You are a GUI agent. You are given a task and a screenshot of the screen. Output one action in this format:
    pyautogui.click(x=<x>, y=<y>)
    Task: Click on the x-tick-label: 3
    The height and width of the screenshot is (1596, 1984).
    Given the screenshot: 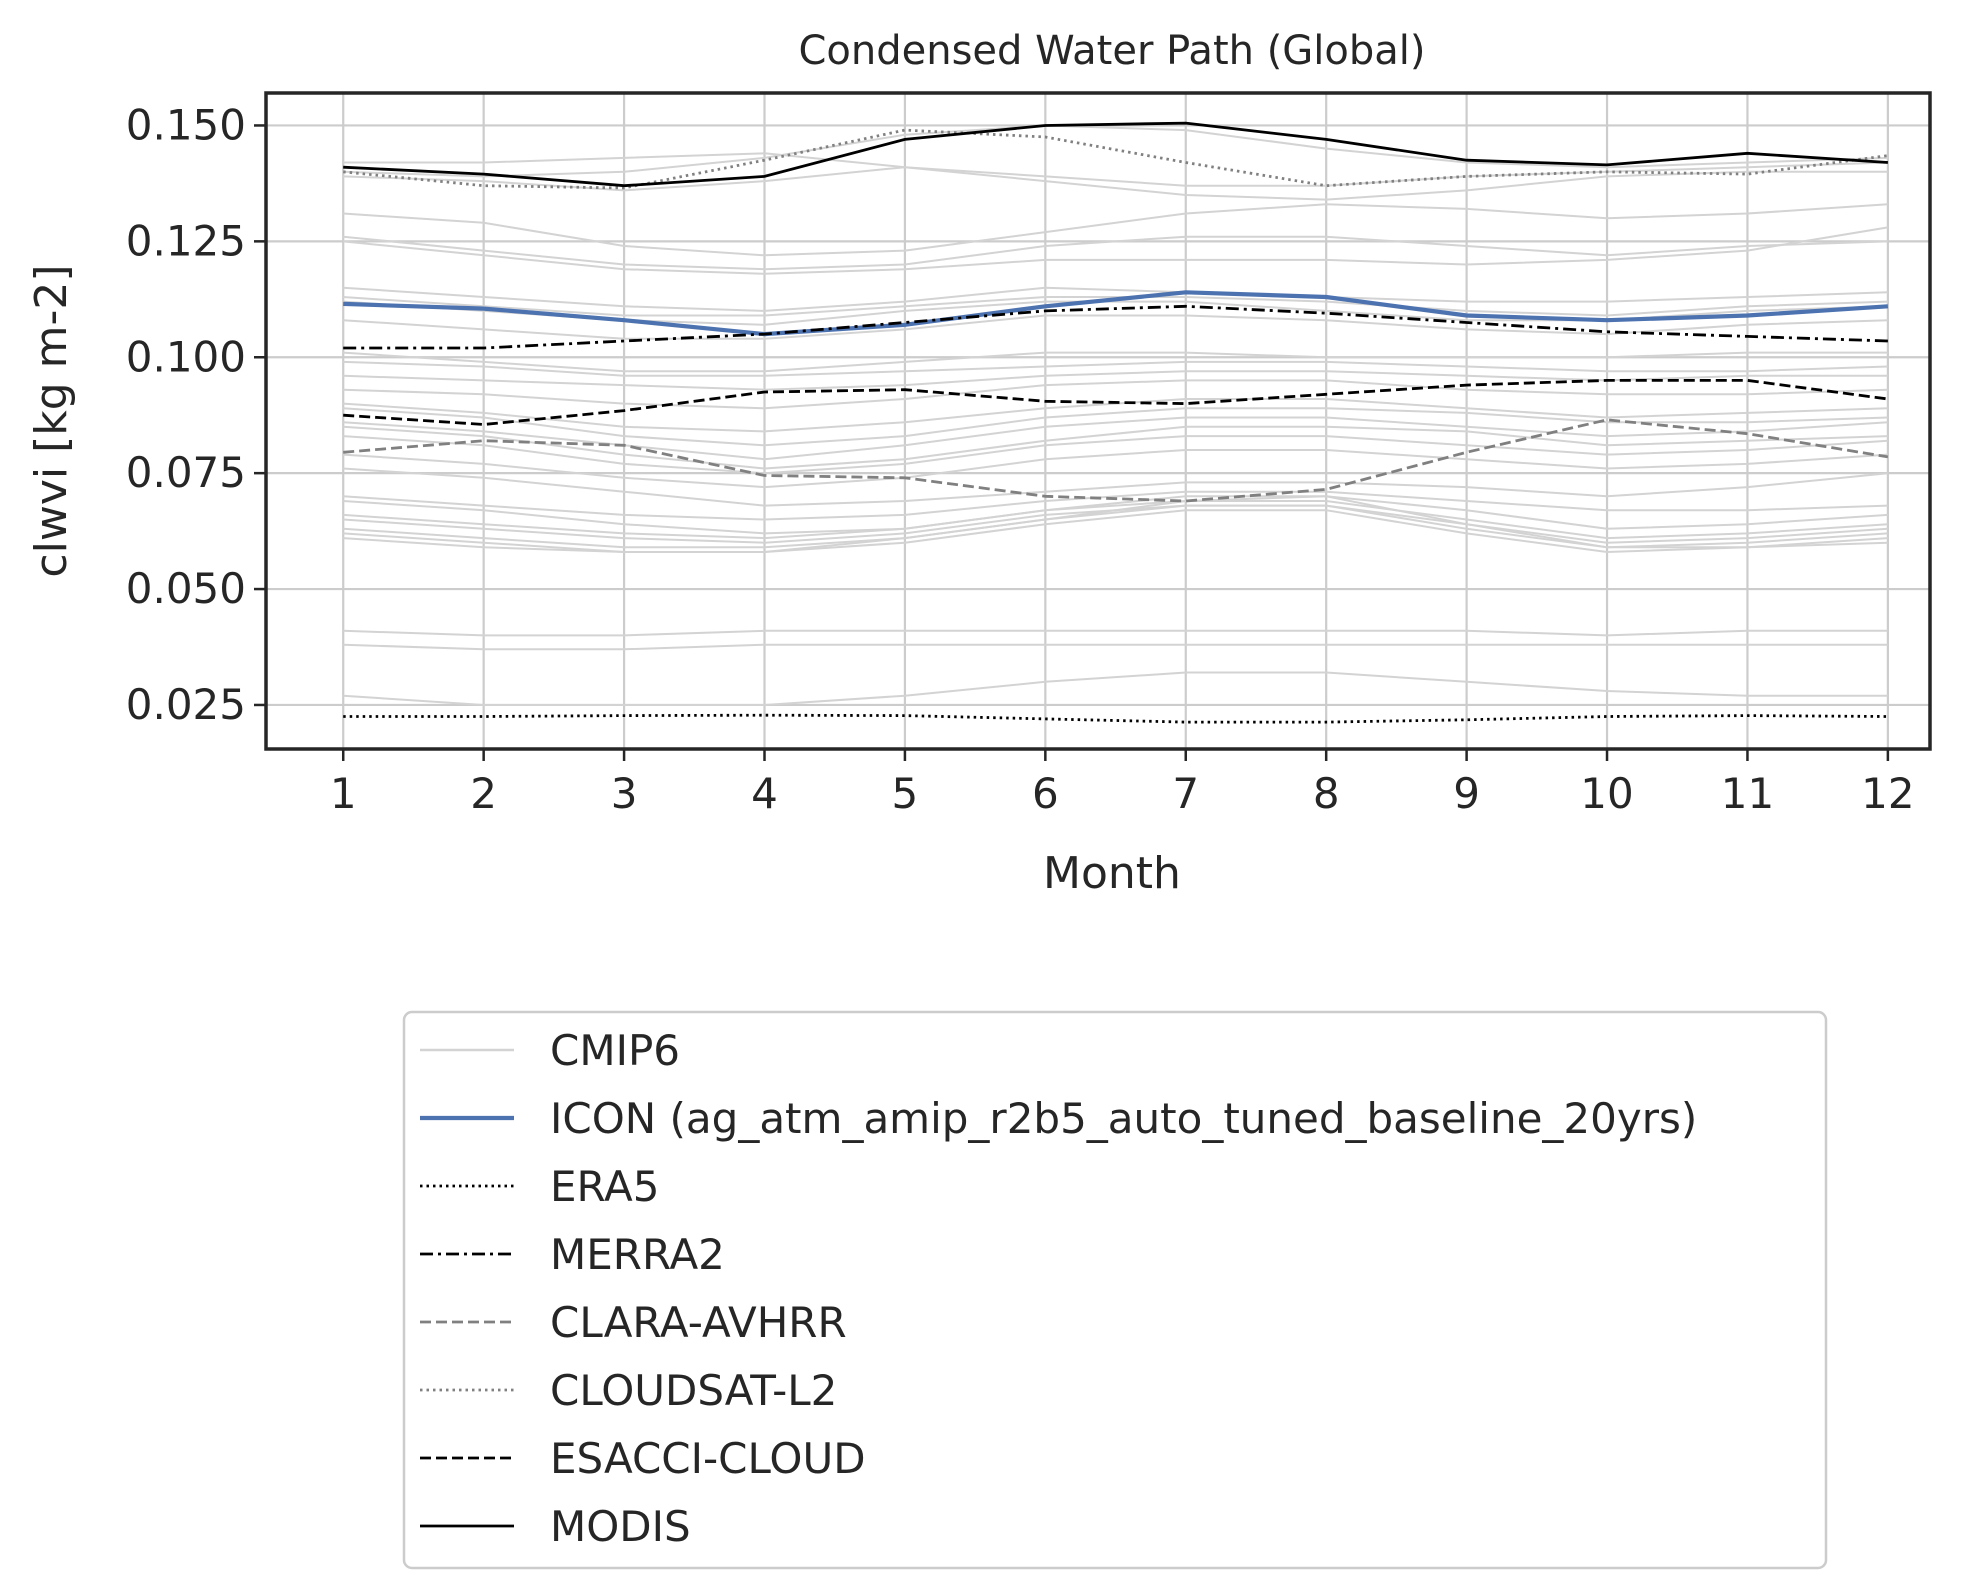 What is the action you would take?
    pyautogui.click(x=624, y=793)
    